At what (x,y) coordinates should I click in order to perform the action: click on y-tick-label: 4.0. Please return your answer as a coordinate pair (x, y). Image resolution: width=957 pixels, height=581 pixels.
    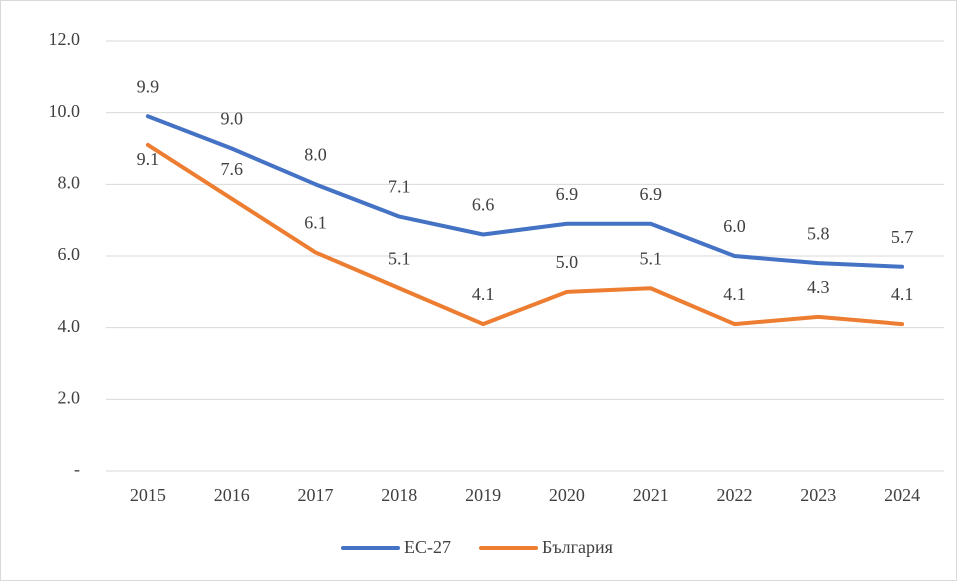
    Looking at the image, I should click on (69, 326).